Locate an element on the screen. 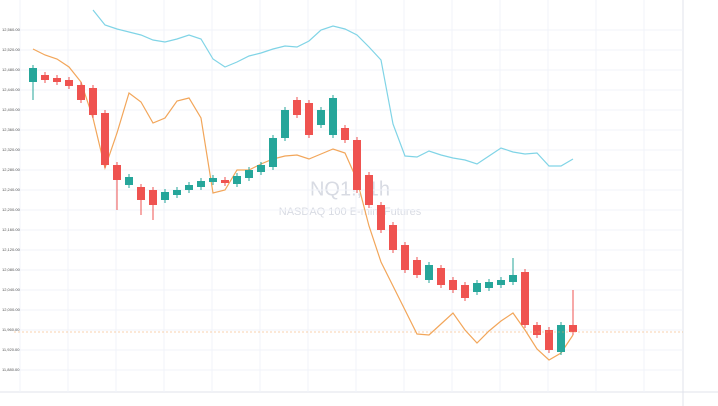 The width and height of the screenshot is (718, 406). y-tick-label: 12,560.00 is located at coordinates (11, 29).